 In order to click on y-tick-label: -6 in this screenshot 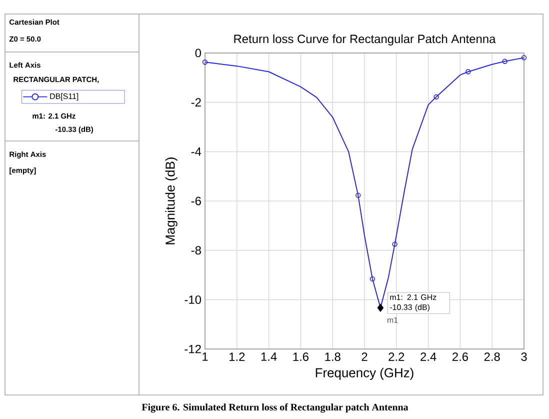, I will do `click(196, 201)`.